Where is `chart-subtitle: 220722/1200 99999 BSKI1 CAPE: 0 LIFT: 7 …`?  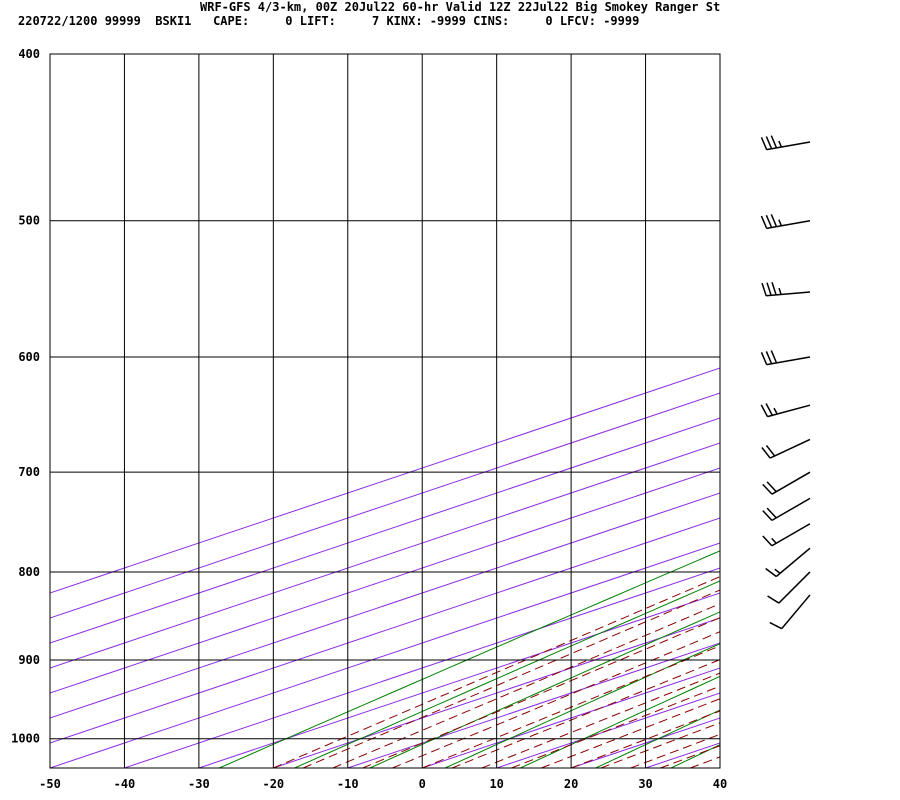 chart-subtitle: 220722/1200 99999 BSKI1 CAPE: 0 LIFT: 7 … is located at coordinates (329, 21).